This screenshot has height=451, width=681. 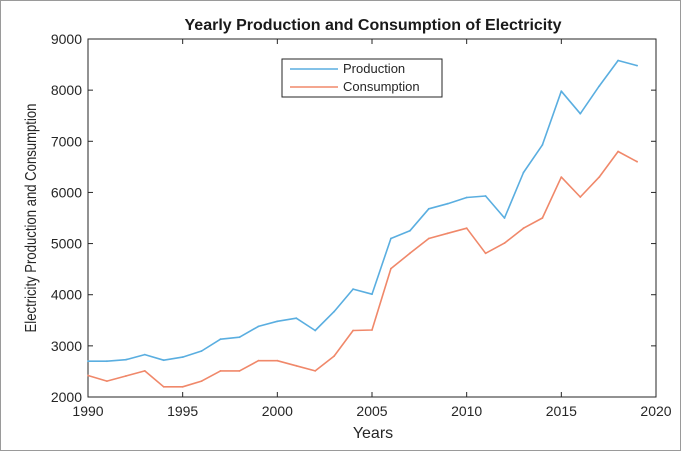 What do you see at coordinates (66, 397) in the screenshot?
I see `y-tick-label: 2000` at bounding box center [66, 397].